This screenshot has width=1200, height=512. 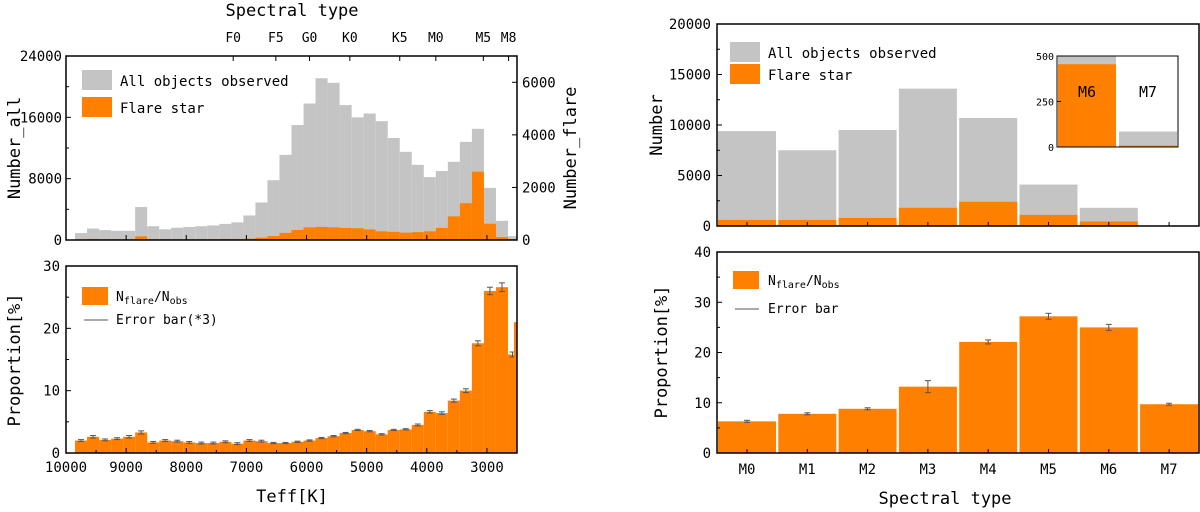 I want to click on inset-chart: M6 M7 0 250 500, so click(x=1107, y=103).